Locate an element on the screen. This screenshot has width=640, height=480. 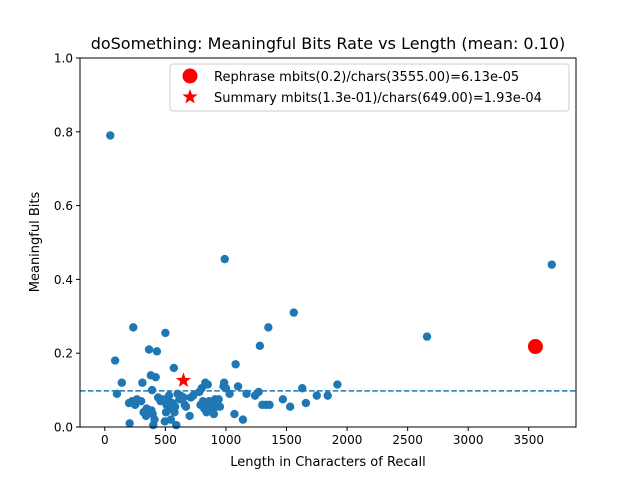
legend-marker-summary is located at coordinates (190, 96).